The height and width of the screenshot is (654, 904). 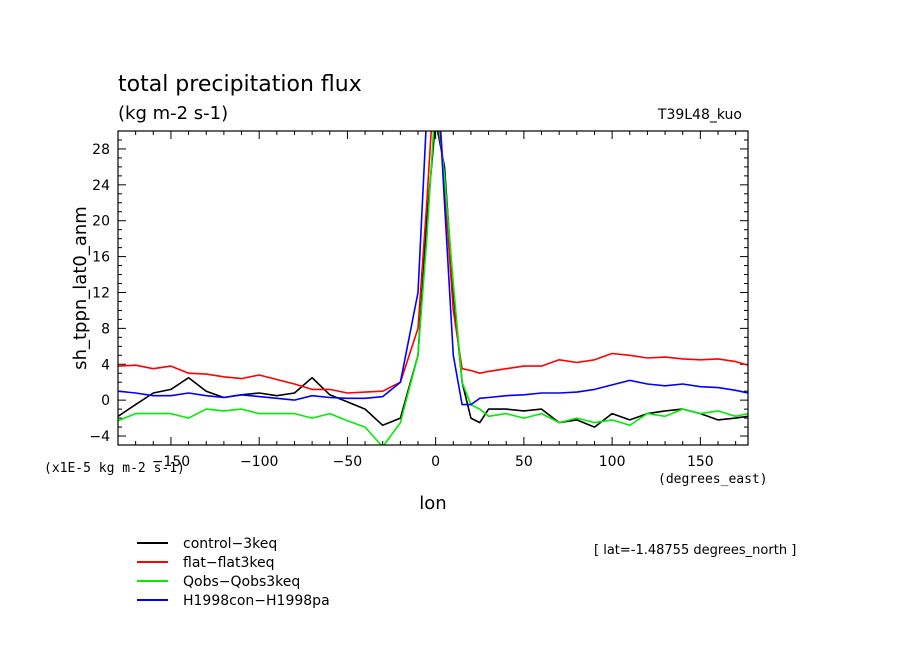 I want to click on x-tick-label: −100, so click(x=259, y=462).